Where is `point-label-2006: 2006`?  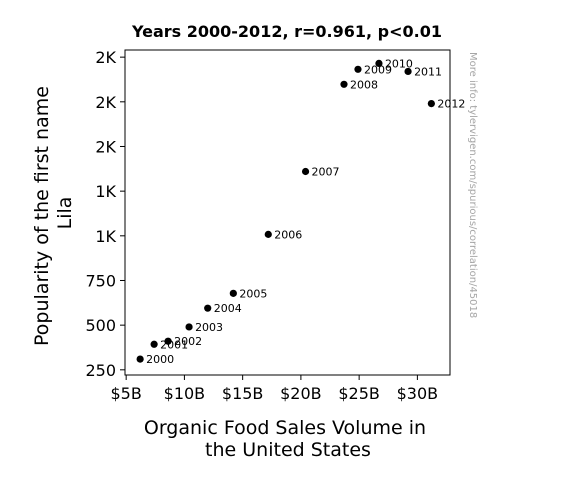 point-label-2006: 2006 is located at coordinates (288, 234).